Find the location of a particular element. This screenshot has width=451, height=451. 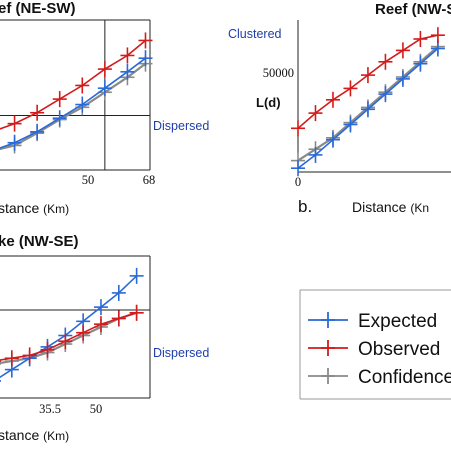

y-tick-label: 50000 is located at coordinates (278, 73).